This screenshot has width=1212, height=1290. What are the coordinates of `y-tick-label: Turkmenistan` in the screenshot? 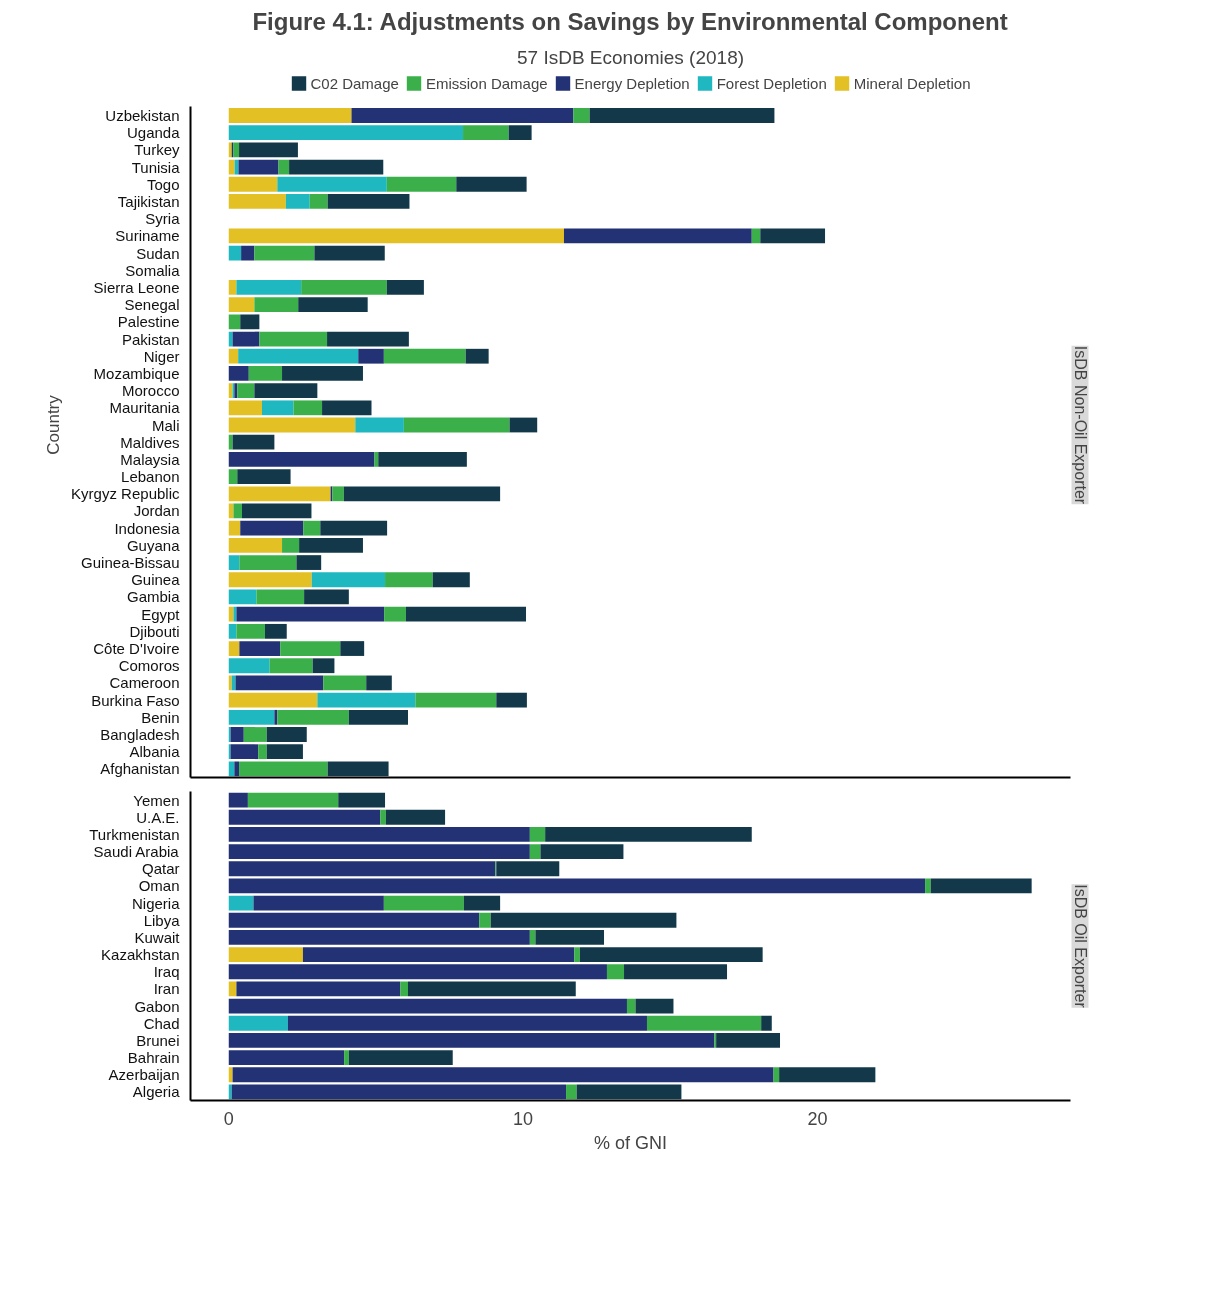 It's located at (134, 834).